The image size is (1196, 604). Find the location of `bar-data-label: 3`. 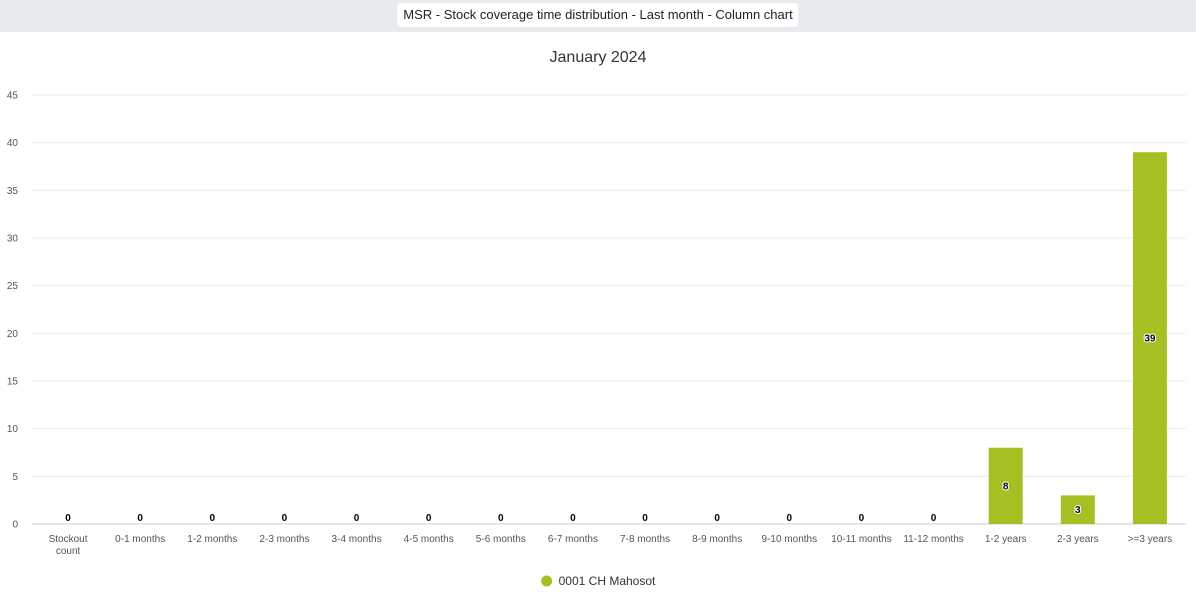

bar-data-label: 3 is located at coordinates (1078, 510).